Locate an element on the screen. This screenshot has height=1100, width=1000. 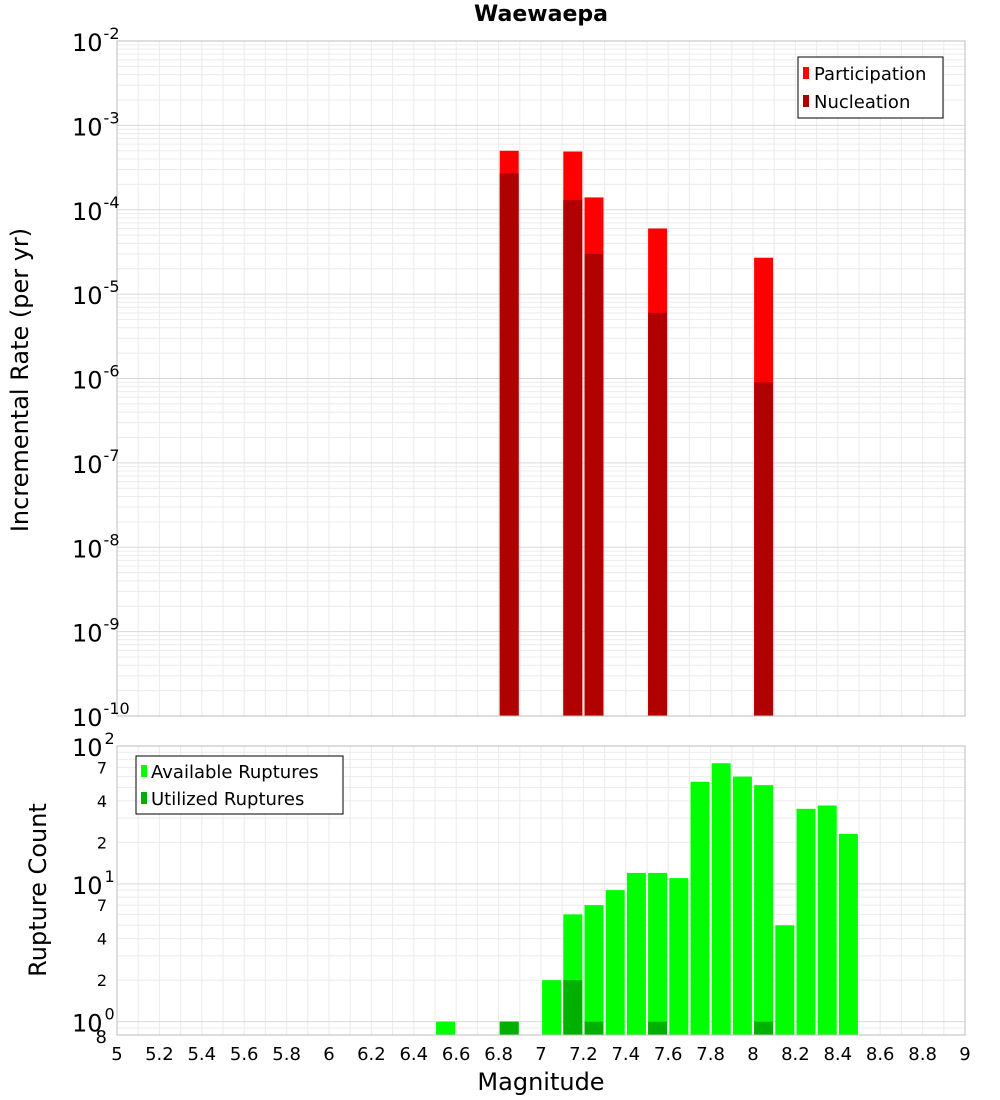
top-y-tick-labels: 10⁻¹⁰ 10⁻⁹ 10⁻⁸ 10⁻⁷ 10⁻⁶ 10⁻⁵ 10⁻⁴ 10⁻³ 10⁻² is located at coordinates (101, 378).